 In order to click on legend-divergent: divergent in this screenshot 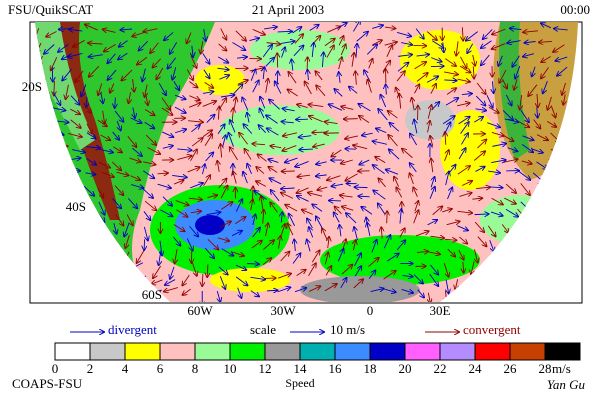, I will do `click(132, 329)`.